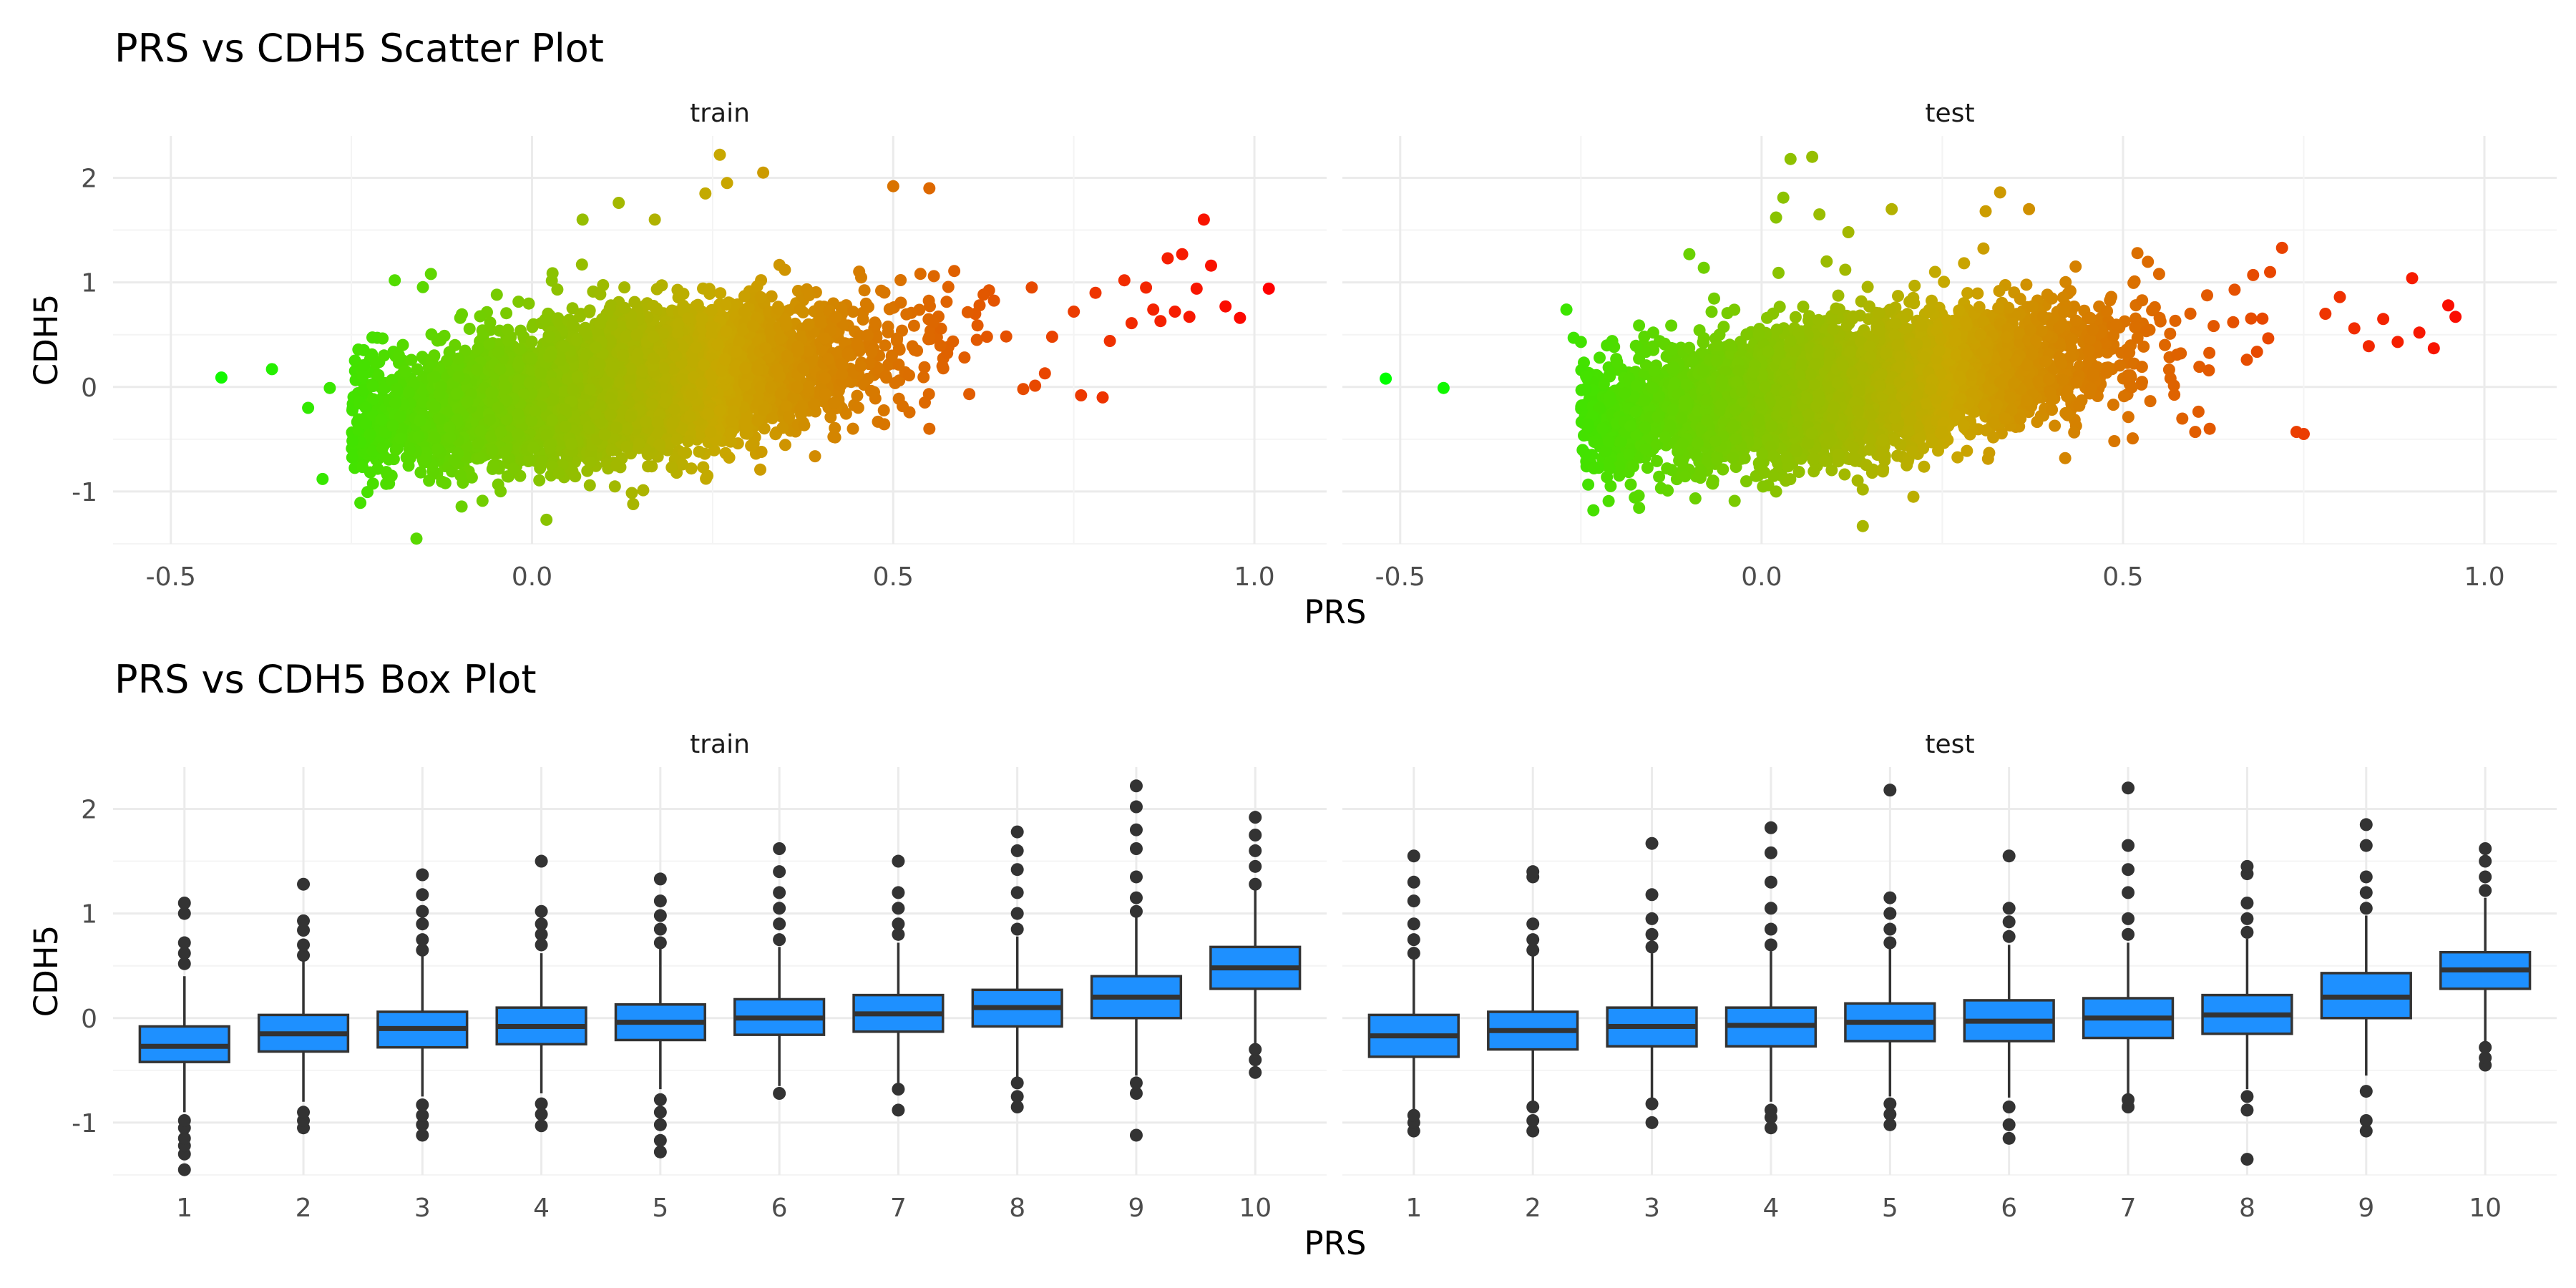 The height and width of the screenshot is (1288, 2576). What do you see at coordinates (720, 744) in the screenshot?
I see `box-strip-train: train` at bounding box center [720, 744].